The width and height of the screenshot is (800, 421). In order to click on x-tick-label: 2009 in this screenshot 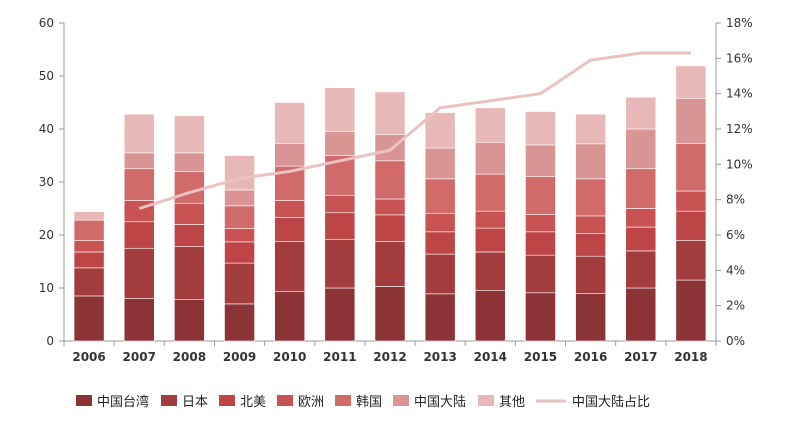, I will do `click(239, 357)`.